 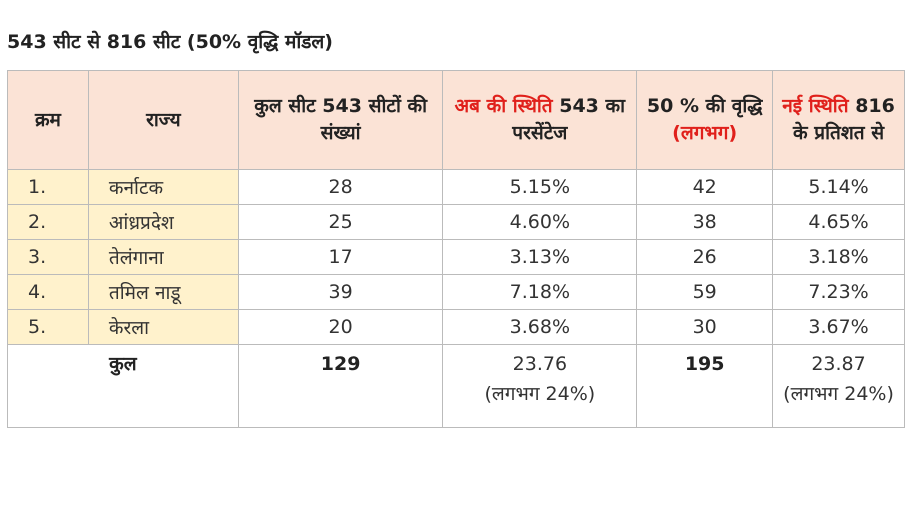 I want to click on cell: 5.14%, so click(x=838, y=187).